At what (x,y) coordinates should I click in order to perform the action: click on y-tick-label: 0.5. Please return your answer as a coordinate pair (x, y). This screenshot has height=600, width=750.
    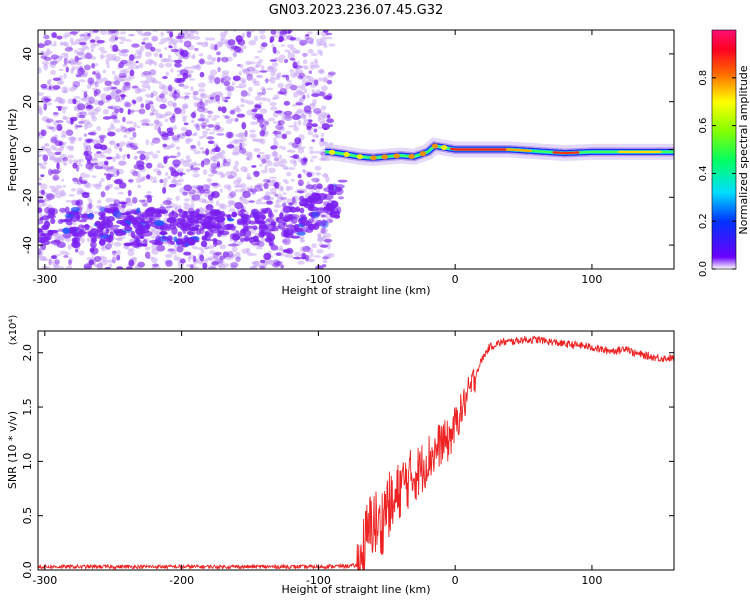
    Looking at the image, I should click on (27, 516).